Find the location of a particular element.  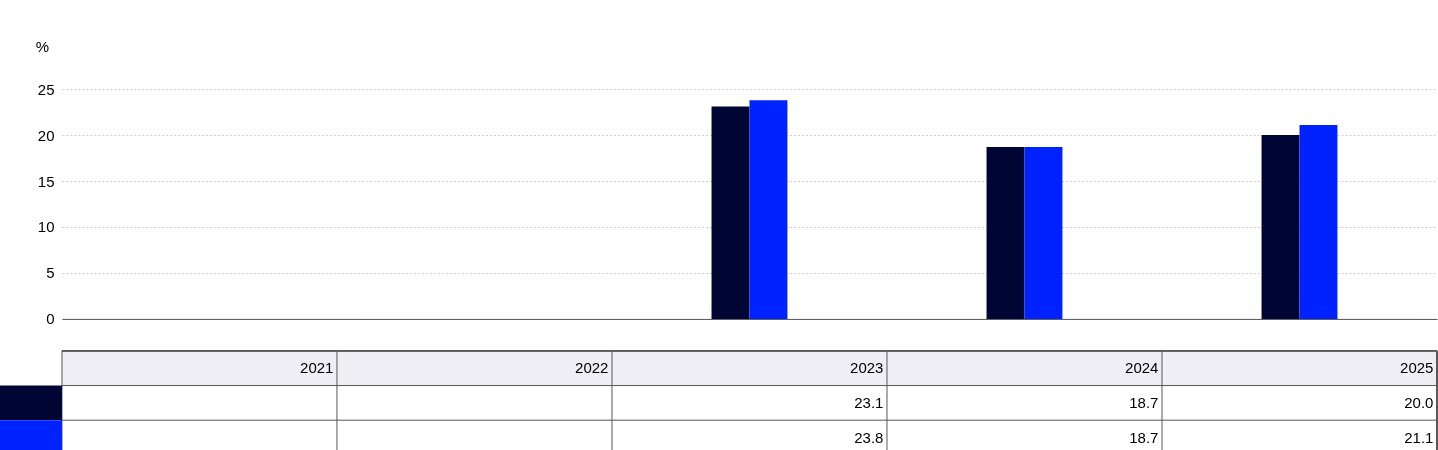

y-tick-label: 25 is located at coordinates (46, 89).